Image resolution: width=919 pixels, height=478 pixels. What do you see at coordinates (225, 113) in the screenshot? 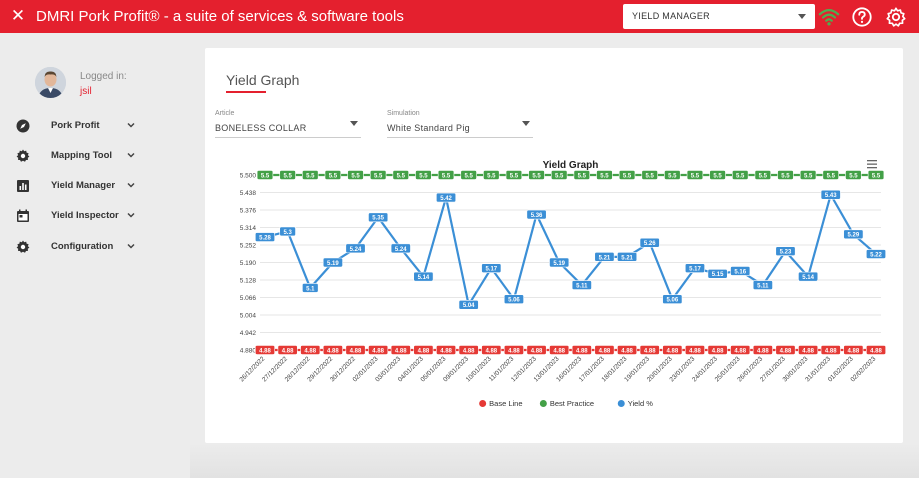
I see `article-label: Article` at bounding box center [225, 113].